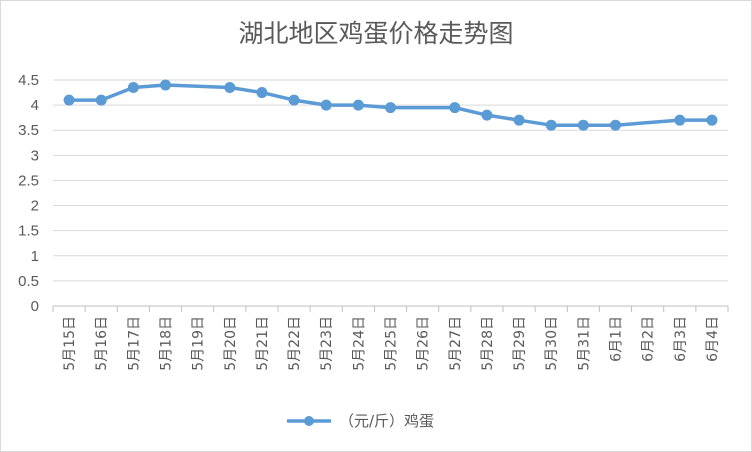 Image resolution: width=752 pixels, height=452 pixels. I want to click on x-tick-label: 5月31日, so click(584, 343).